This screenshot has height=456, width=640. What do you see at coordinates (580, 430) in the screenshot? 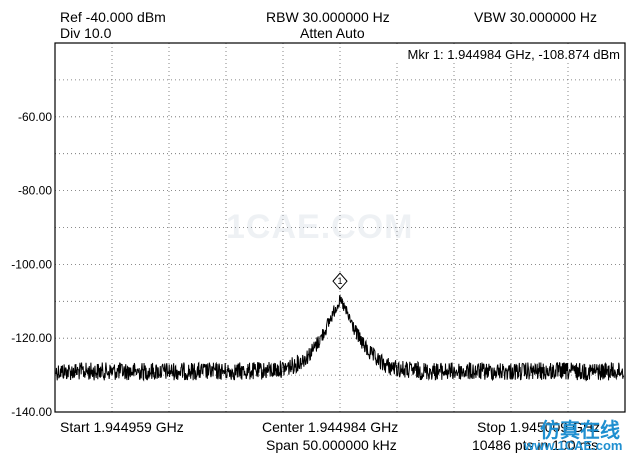
I see `corner-watermark-cn: 仿真在线` at bounding box center [580, 430].